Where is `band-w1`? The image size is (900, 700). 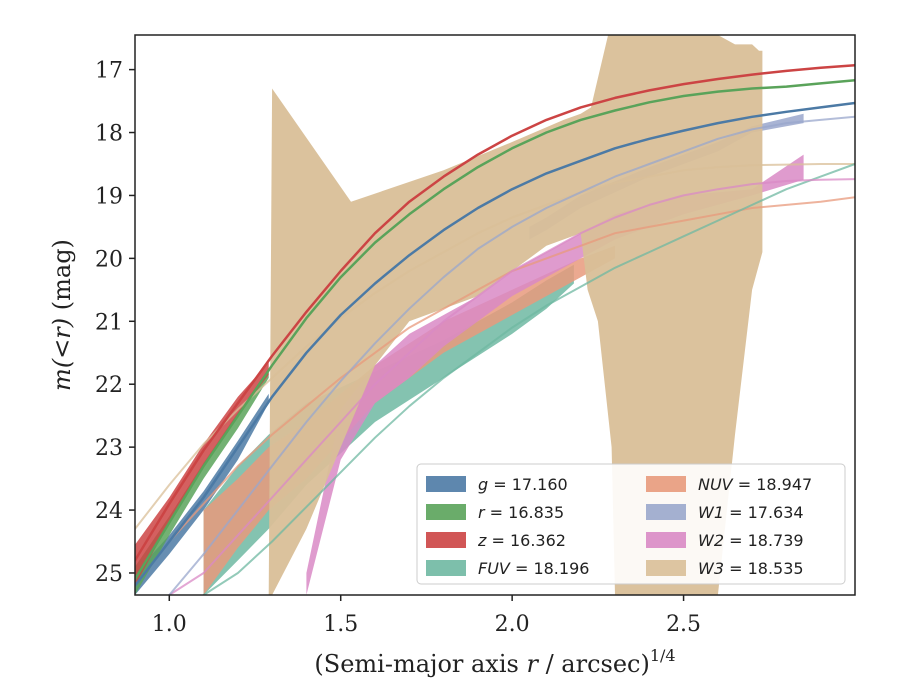 band-w1 is located at coordinates (666, 176).